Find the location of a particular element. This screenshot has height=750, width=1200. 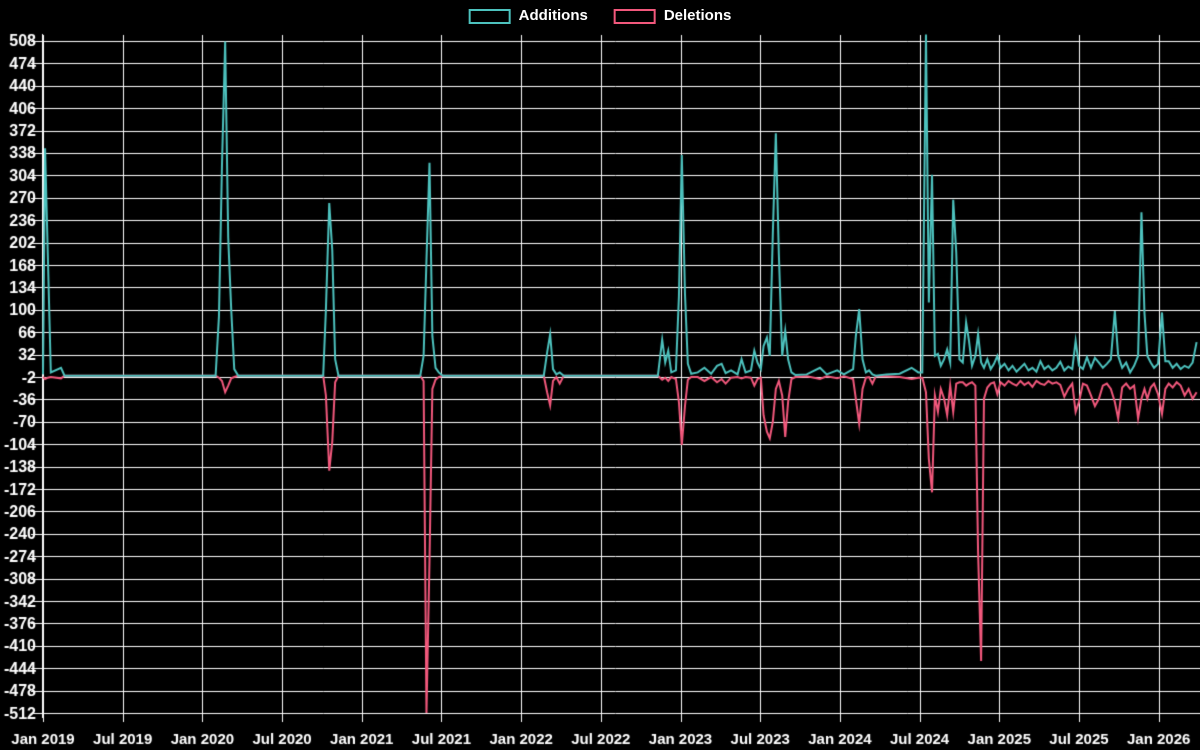

additions-swatch-icon is located at coordinates (489, 16).